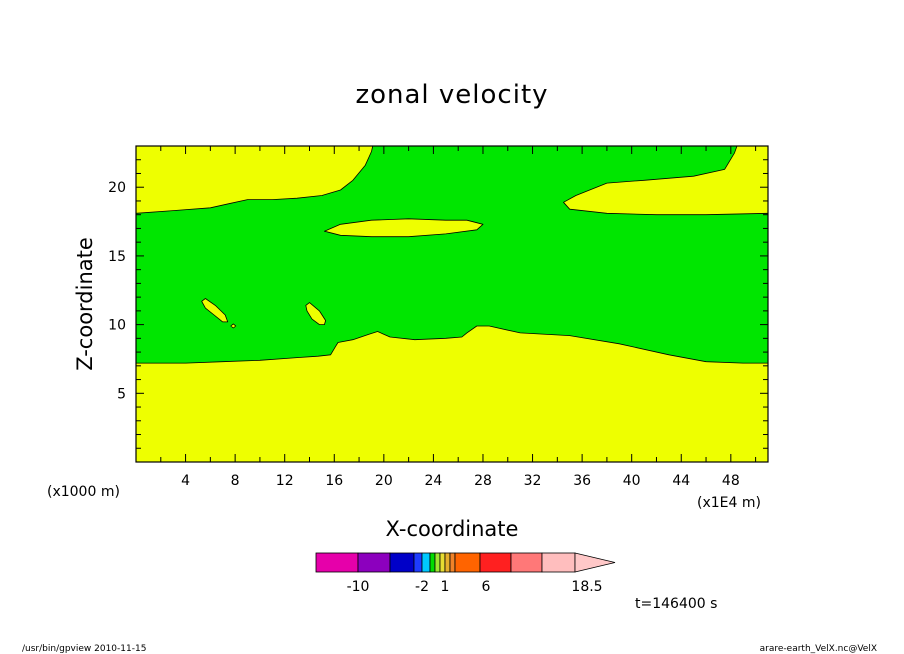 The image size is (904, 654). What do you see at coordinates (117, 257) in the screenshot?
I see `y-tick-label: 15` at bounding box center [117, 257].